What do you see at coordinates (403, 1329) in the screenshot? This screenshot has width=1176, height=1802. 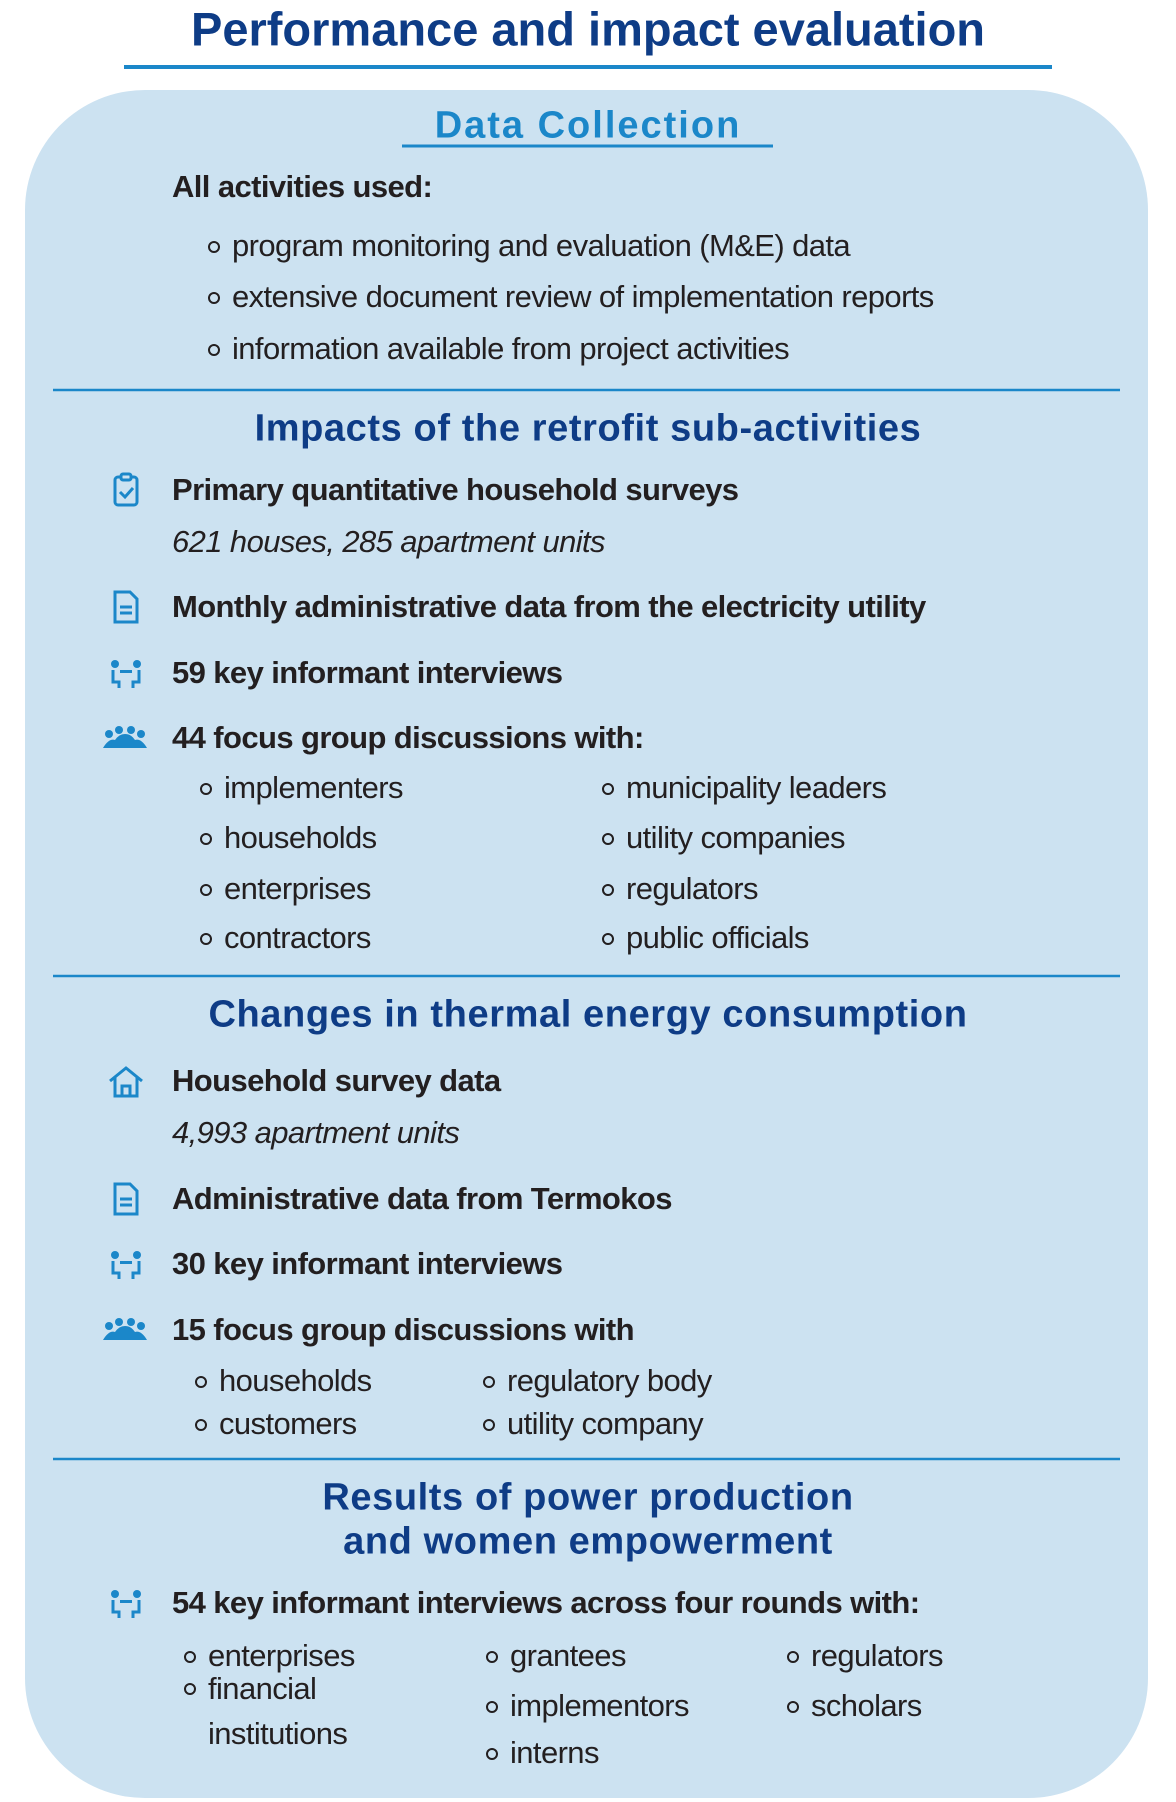 I see `item: 15 focus group discussions with` at bounding box center [403, 1329].